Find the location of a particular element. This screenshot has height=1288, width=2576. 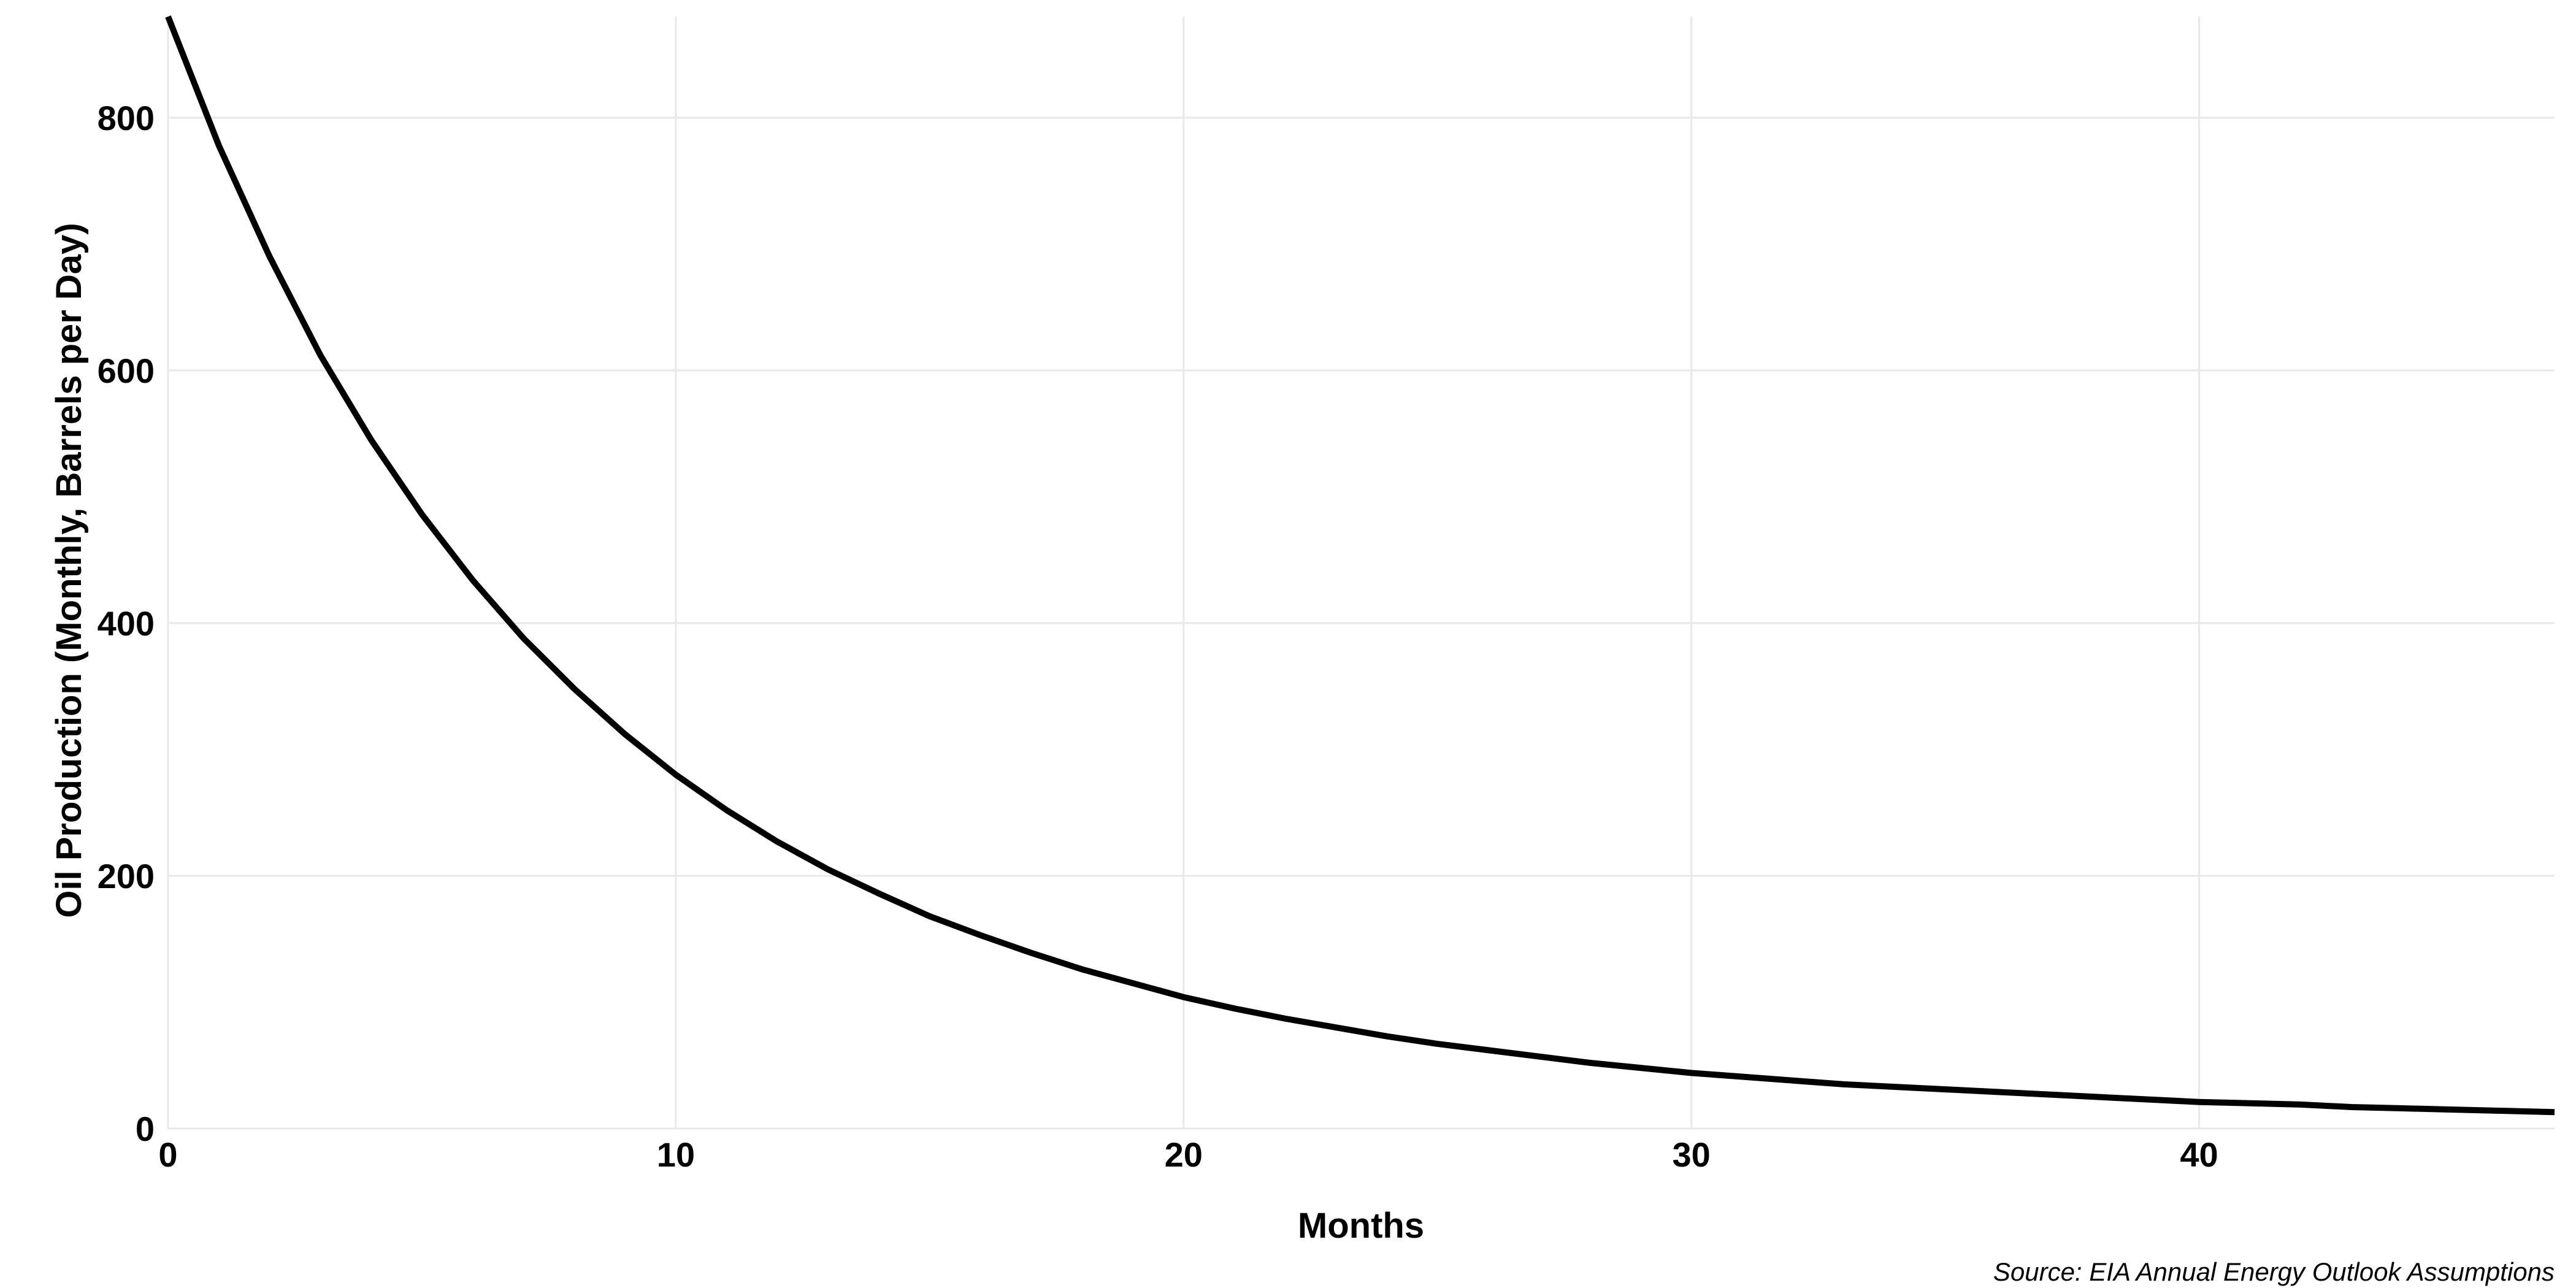

x-tick-label: 10 is located at coordinates (676, 1154).